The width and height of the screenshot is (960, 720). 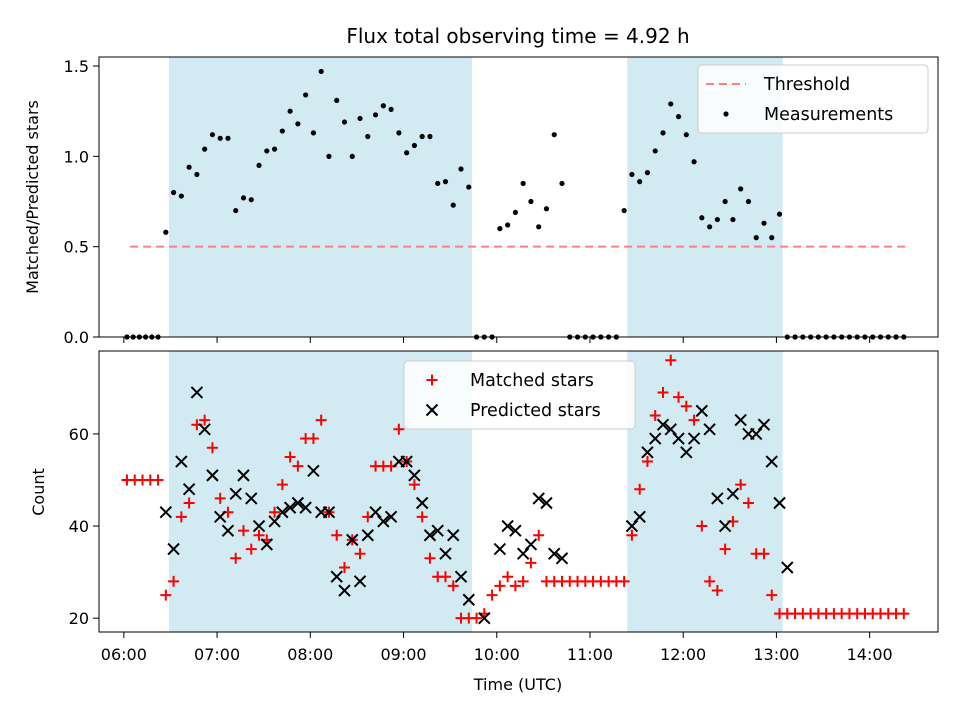 I want to click on count-x-tick-label: 09:00, so click(x=403, y=654).